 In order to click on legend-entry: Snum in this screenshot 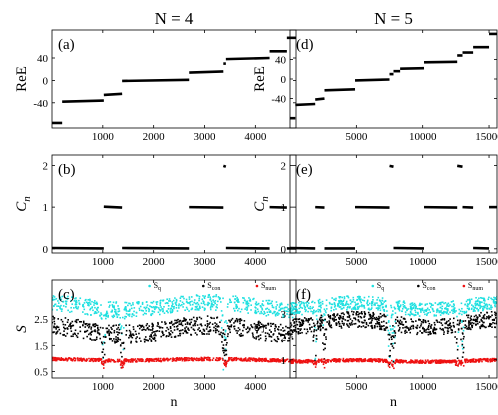, I will do `click(268, 286)`.